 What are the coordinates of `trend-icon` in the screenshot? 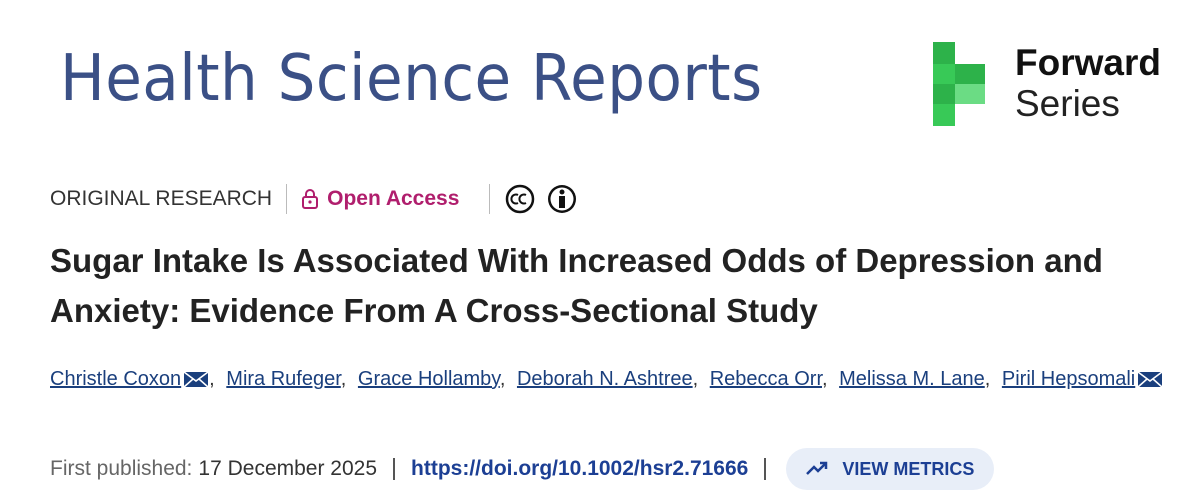 It's located at (817, 468).